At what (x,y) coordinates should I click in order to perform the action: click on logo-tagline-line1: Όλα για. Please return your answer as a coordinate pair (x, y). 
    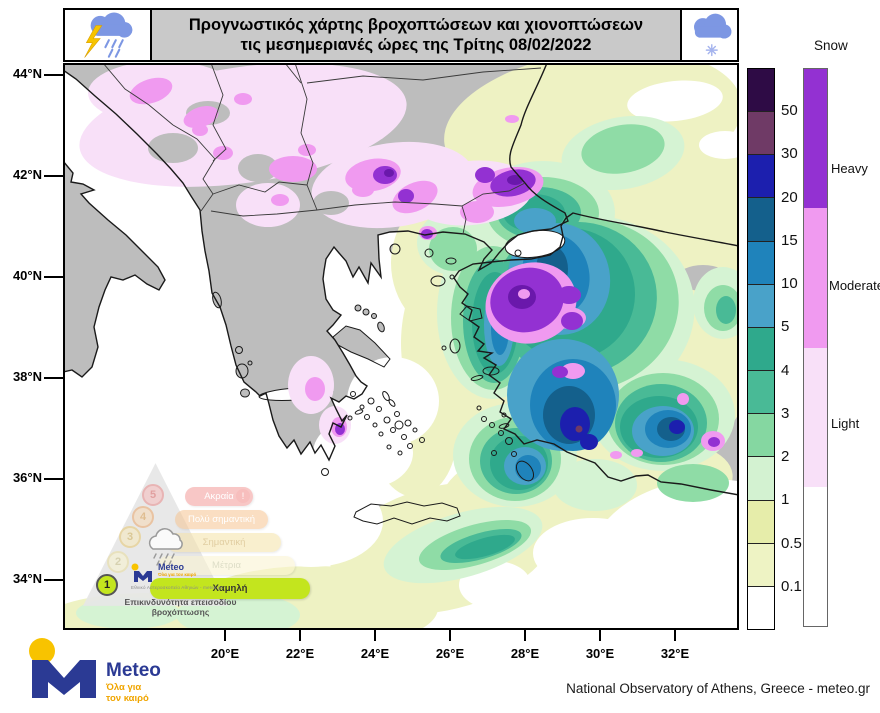
    Looking at the image, I should click on (123, 687).